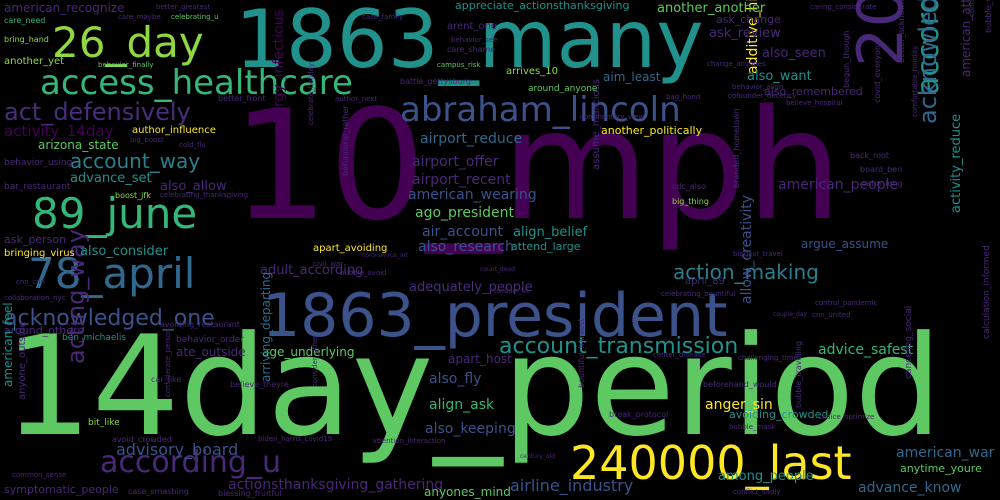  Describe the element at coordinates (350, 248) in the screenshot. I see `word: apart_avoiding` at that location.